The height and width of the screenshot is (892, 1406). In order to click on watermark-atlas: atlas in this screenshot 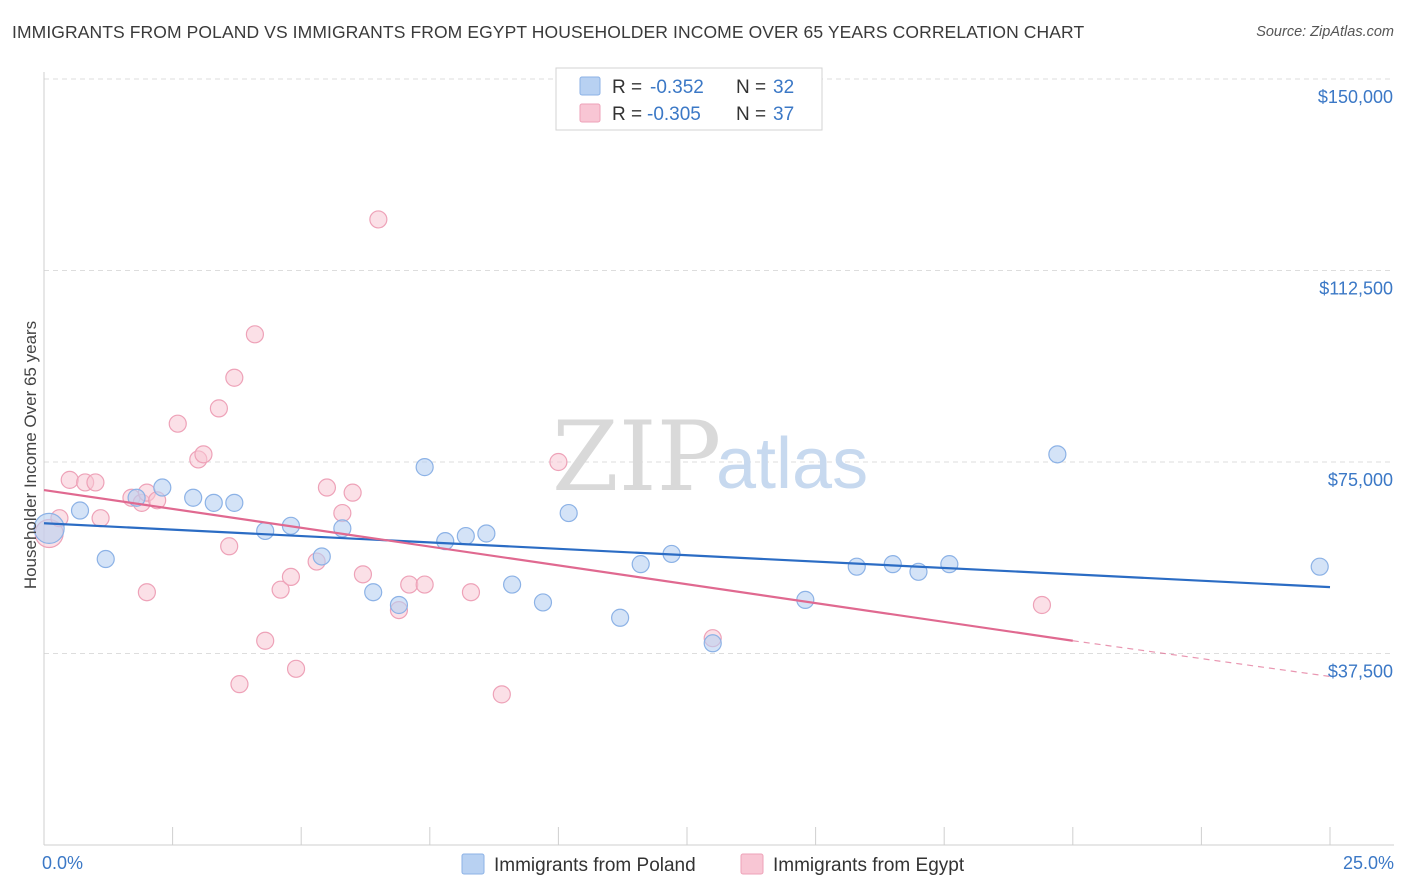, I will do `click(792, 464)`.